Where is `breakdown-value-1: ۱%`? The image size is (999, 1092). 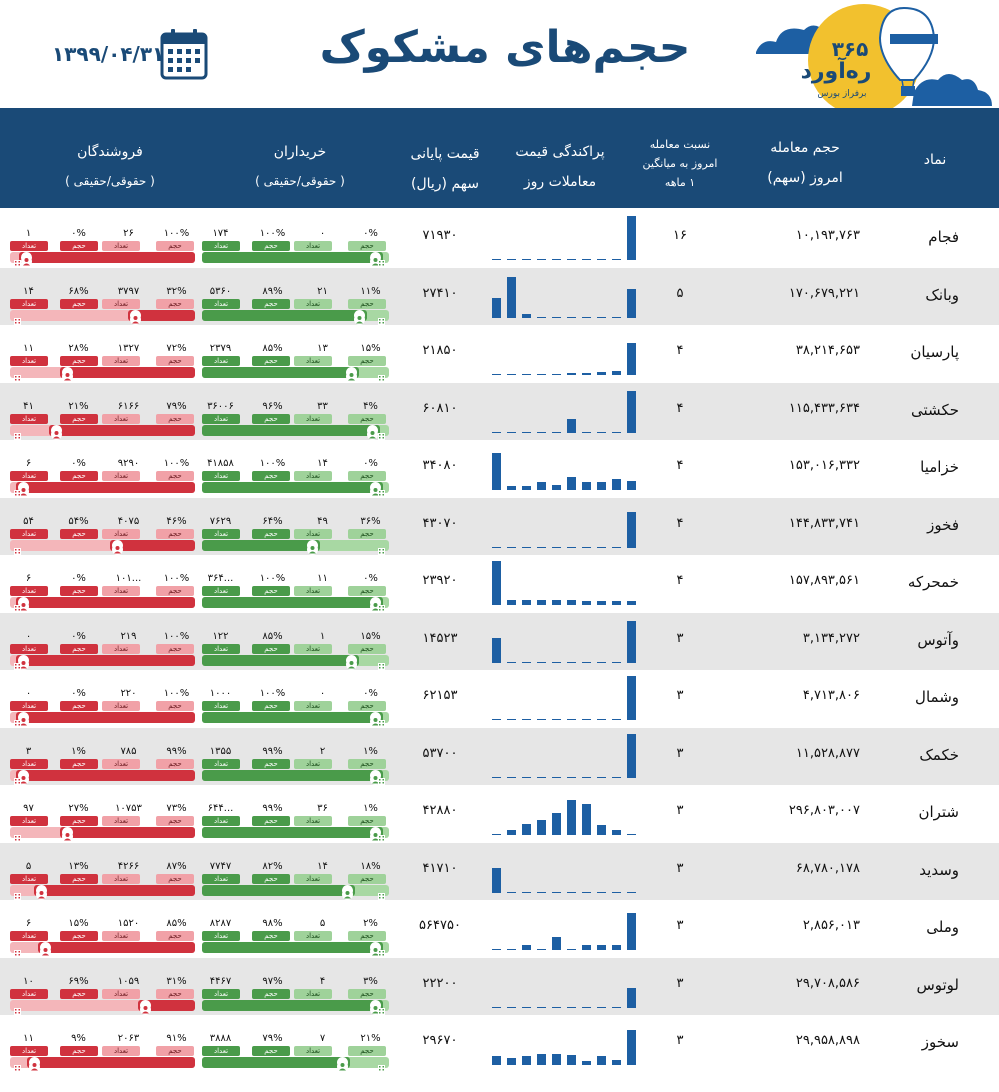 breakdown-value-1: ۱% is located at coordinates (370, 751).